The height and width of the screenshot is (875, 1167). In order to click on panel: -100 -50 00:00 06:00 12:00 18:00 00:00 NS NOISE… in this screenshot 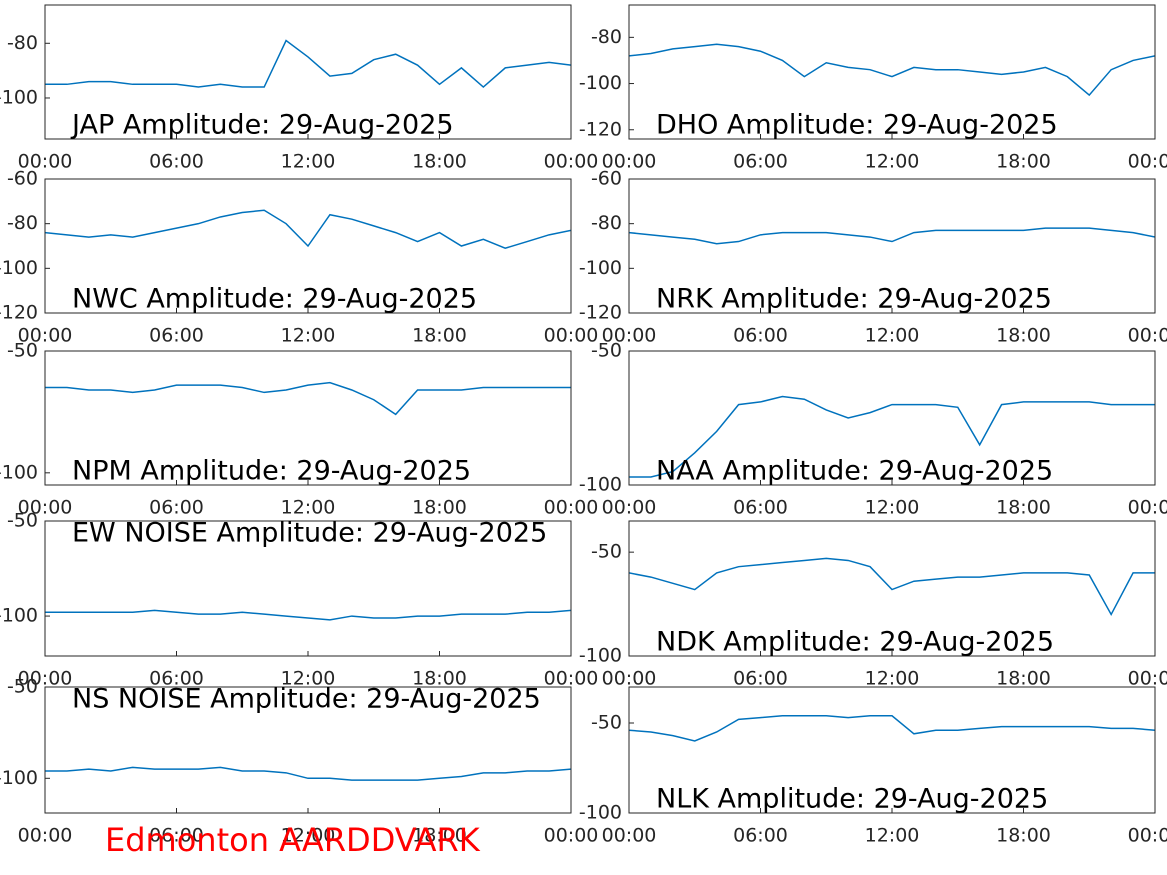, I will do `click(299, 768)`.